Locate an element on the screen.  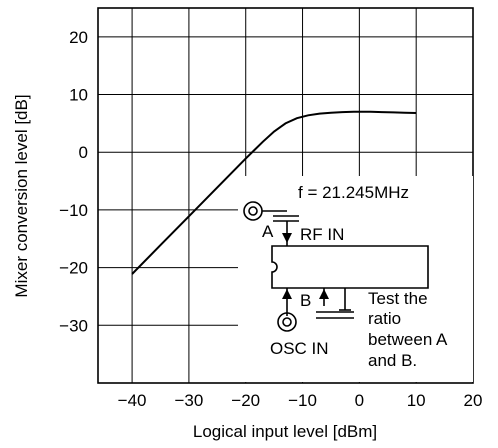
point-b-label: B is located at coordinates (305, 300).